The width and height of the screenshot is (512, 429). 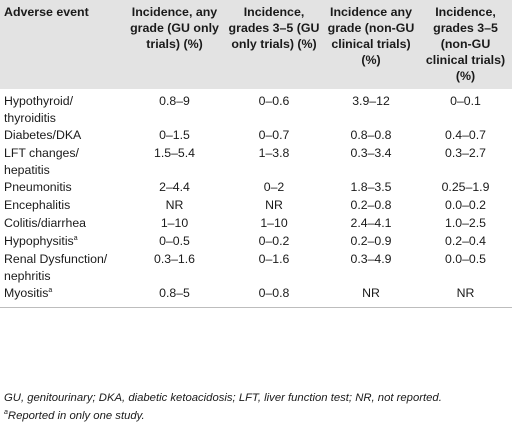 What do you see at coordinates (371, 241) in the screenshot?
I see `cell-c3: 0.2–0.9` at bounding box center [371, 241].